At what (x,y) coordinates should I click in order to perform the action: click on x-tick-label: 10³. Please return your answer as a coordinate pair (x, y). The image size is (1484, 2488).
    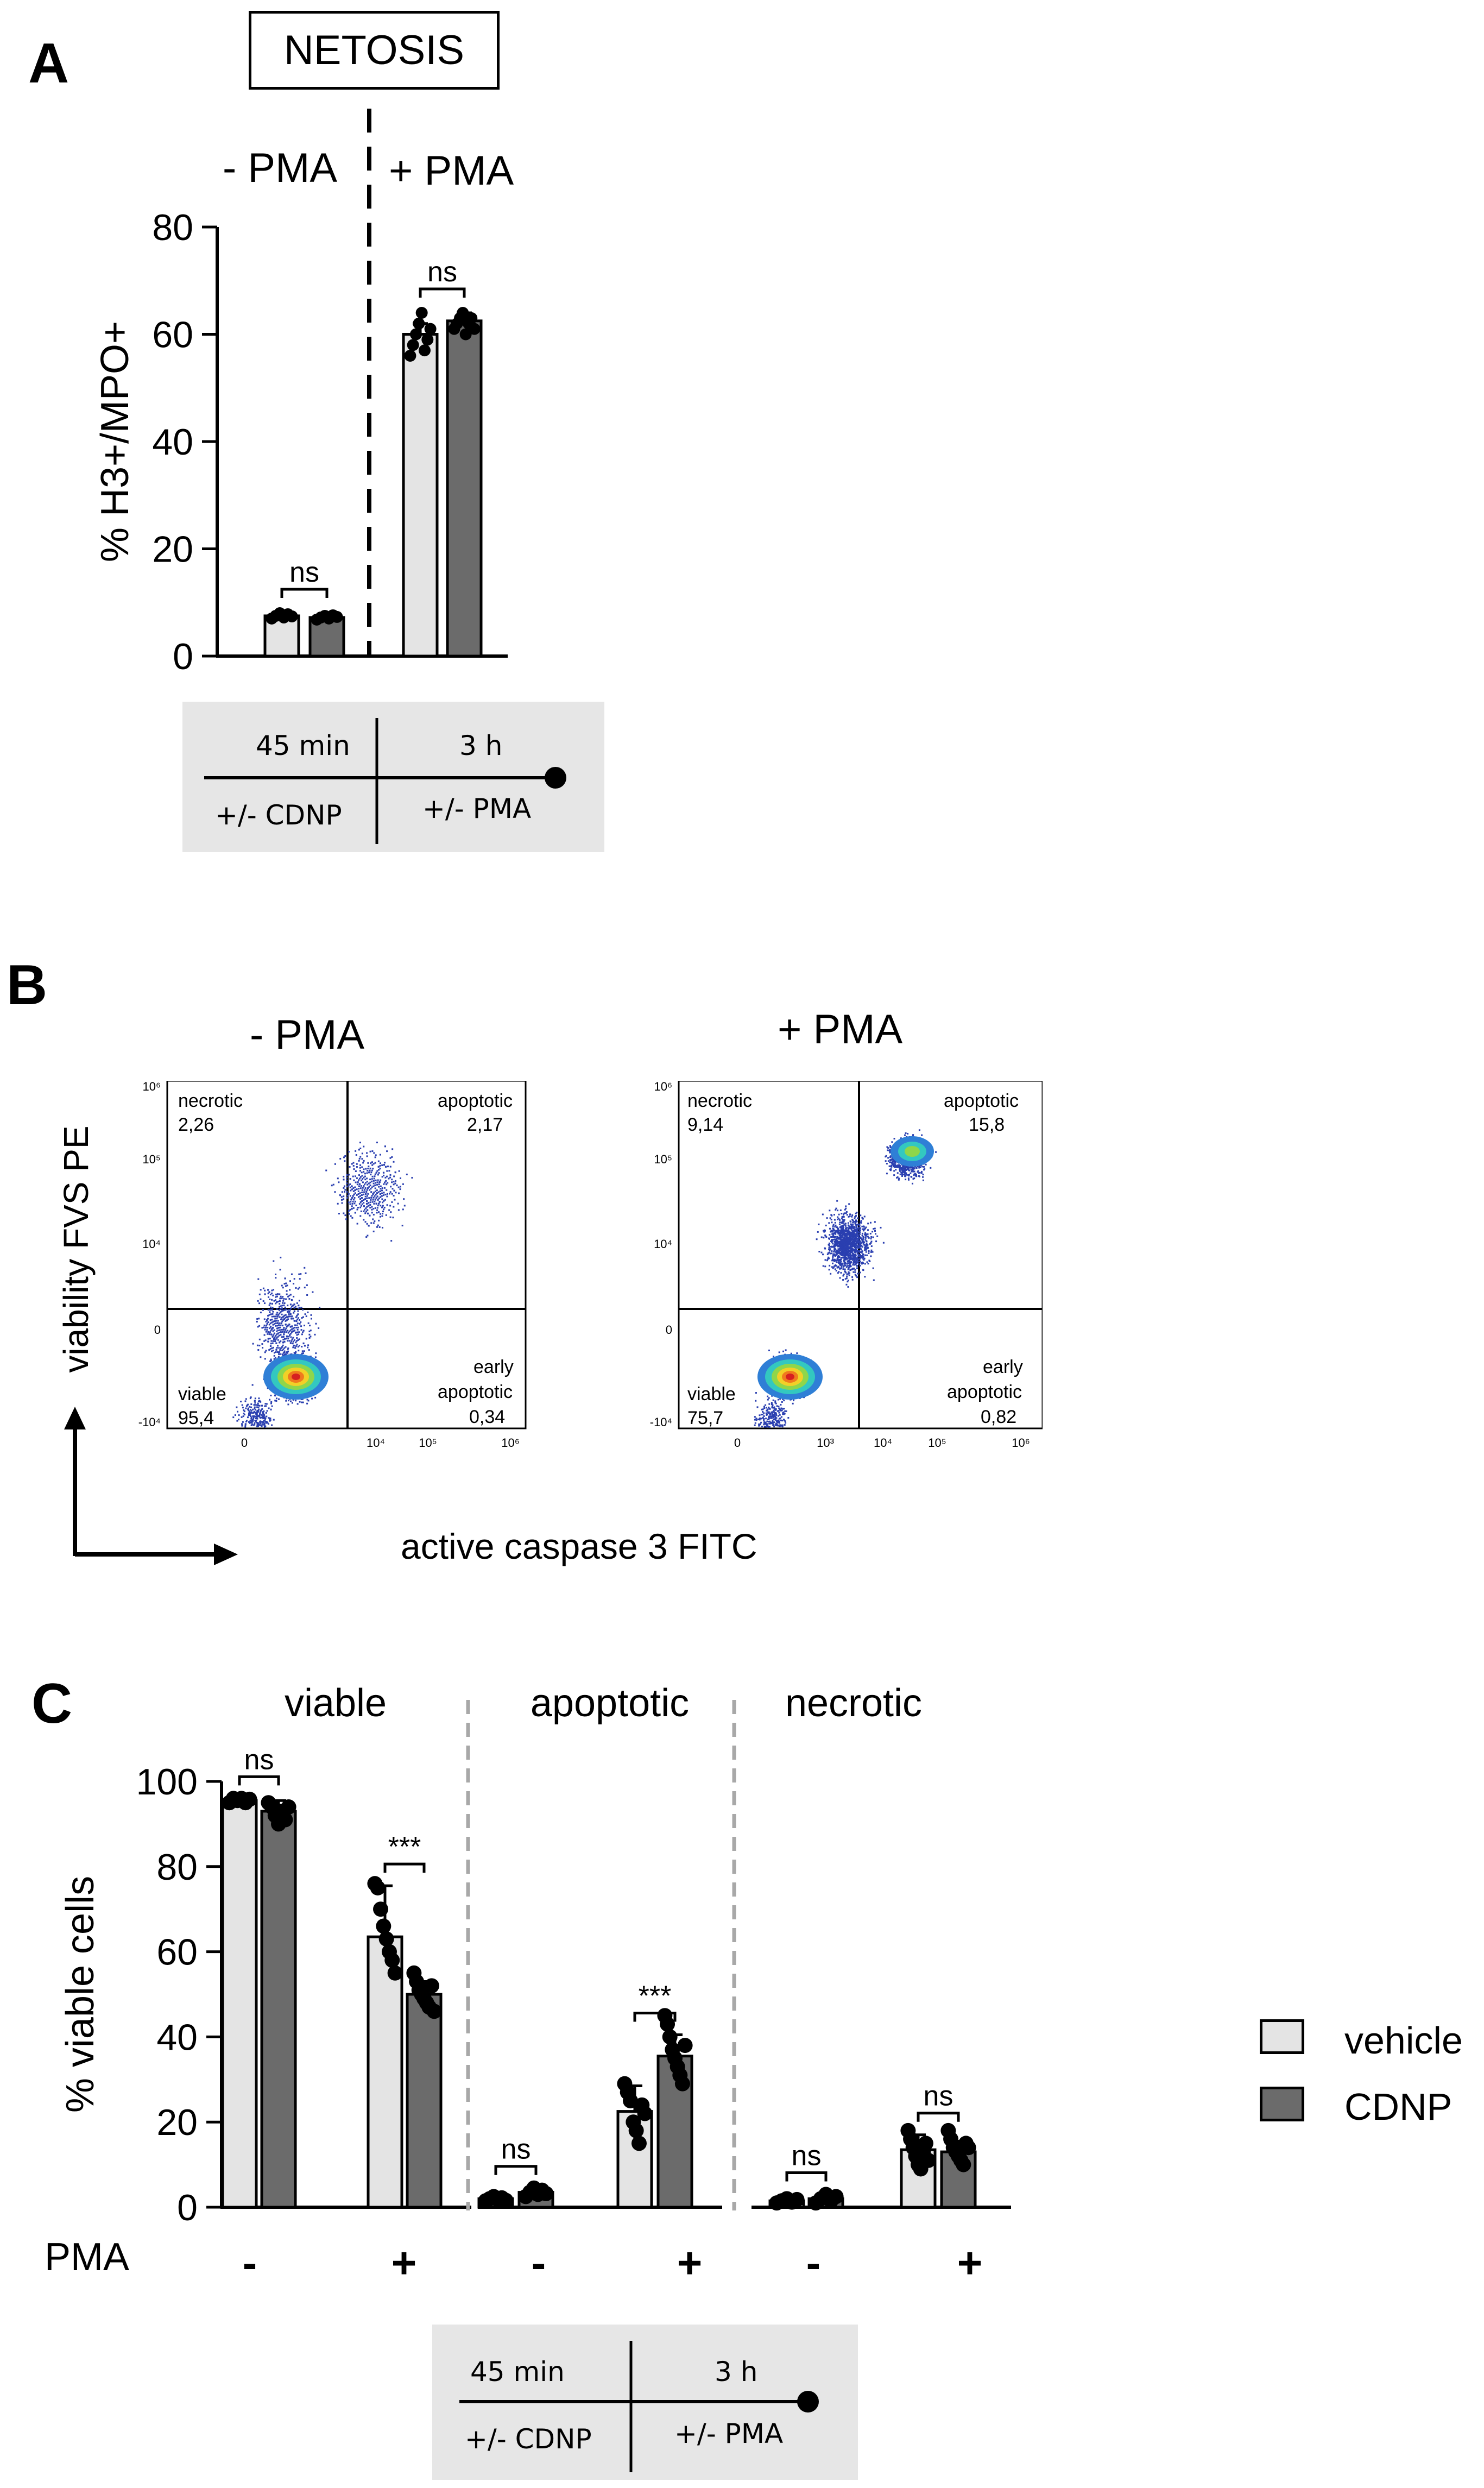
    Looking at the image, I should click on (825, 1443).